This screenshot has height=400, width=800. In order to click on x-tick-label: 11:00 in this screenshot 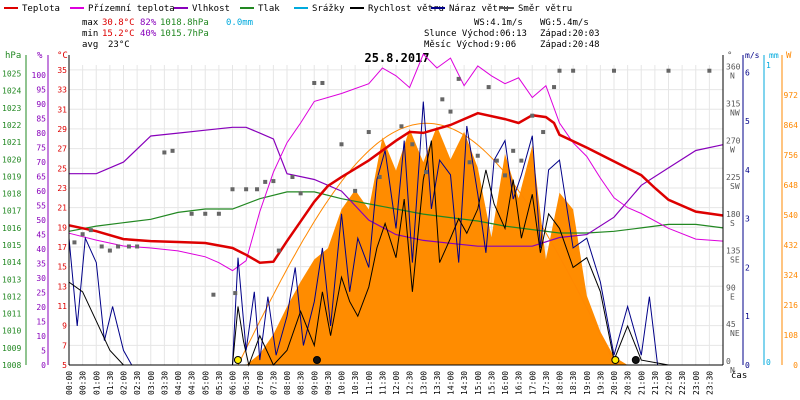, I will do `click(369, 383)`.